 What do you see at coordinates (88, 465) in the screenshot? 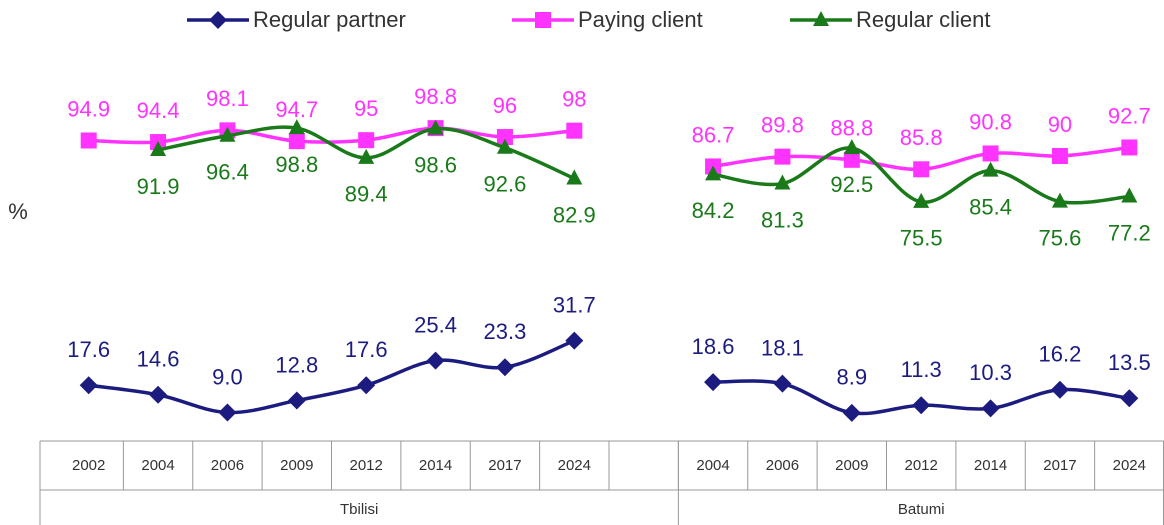
I see `x-tick-label: 2002` at bounding box center [88, 465].